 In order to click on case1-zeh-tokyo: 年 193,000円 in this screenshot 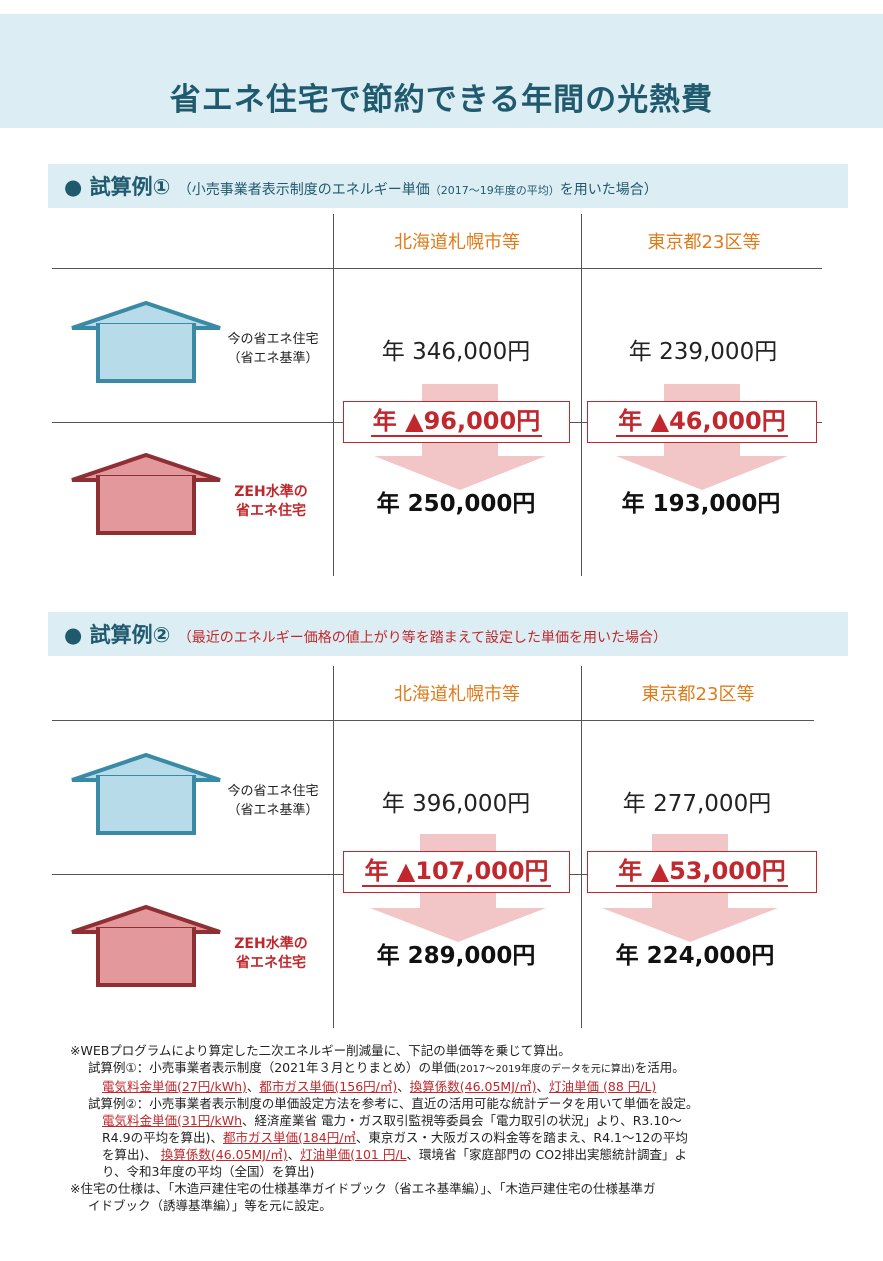, I will do `click(701, 504)`.